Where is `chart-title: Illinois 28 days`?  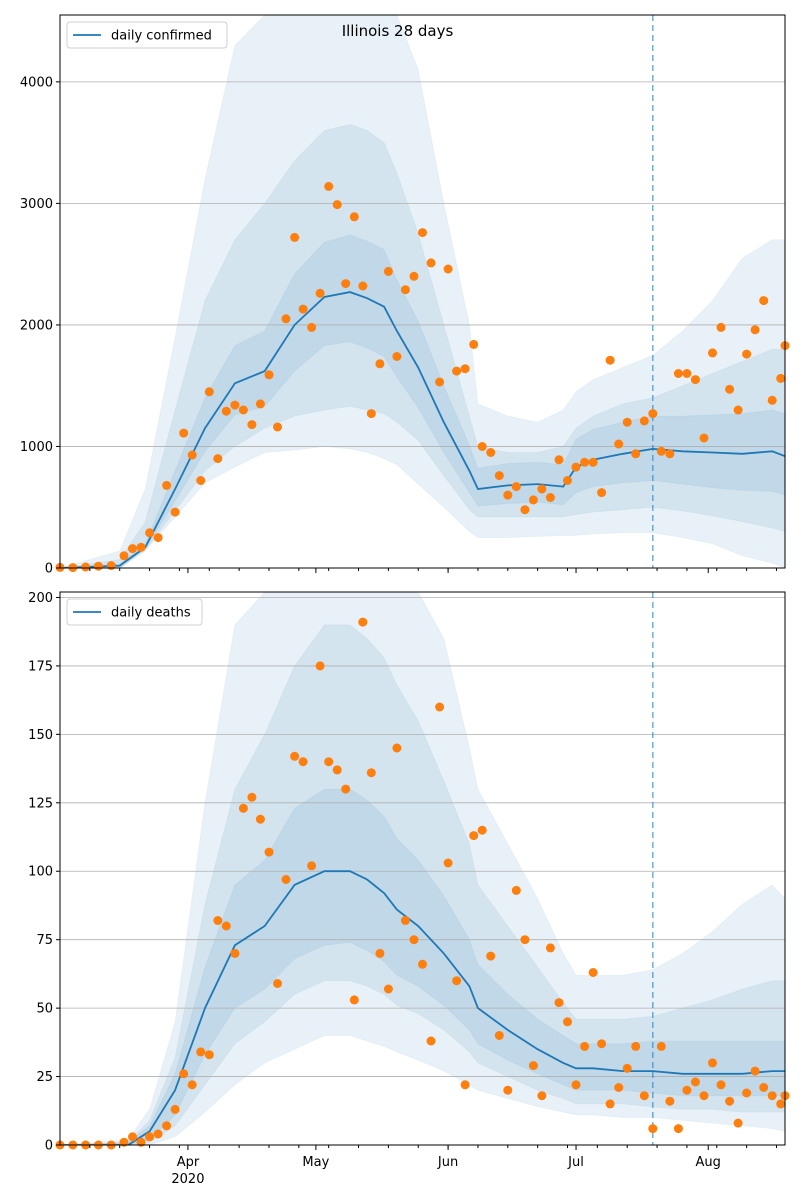
chart-title: Illinois 28 days is located at coordinates (398, 31).